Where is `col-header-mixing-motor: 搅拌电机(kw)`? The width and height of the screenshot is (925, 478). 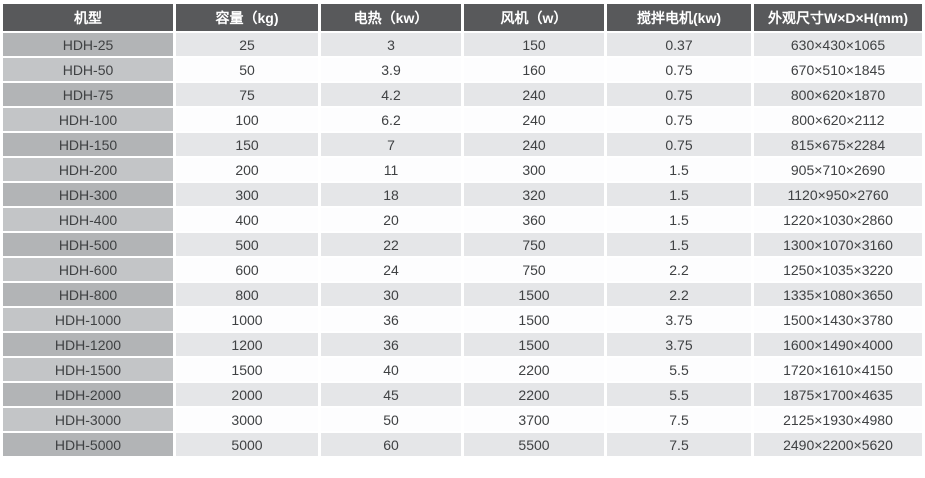
col-header-mixing-motor: 搅拌电机(kw) is located at coordinates (679, 17).